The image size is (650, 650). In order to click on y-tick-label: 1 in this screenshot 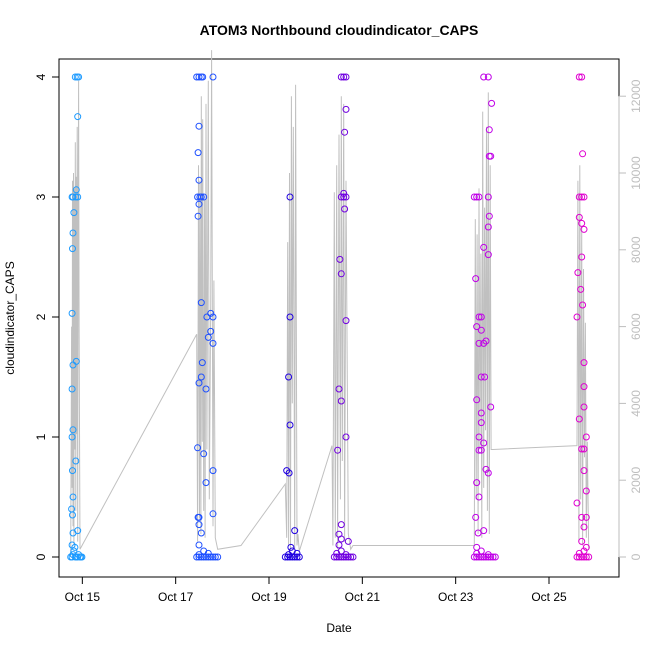, I will do `click(41, 436)`.